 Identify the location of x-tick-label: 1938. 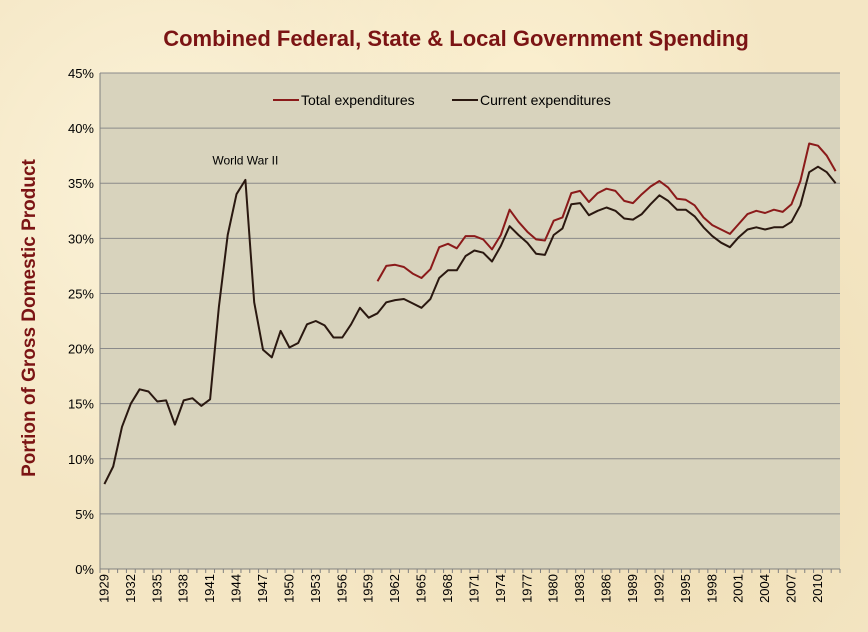
(183, 588).